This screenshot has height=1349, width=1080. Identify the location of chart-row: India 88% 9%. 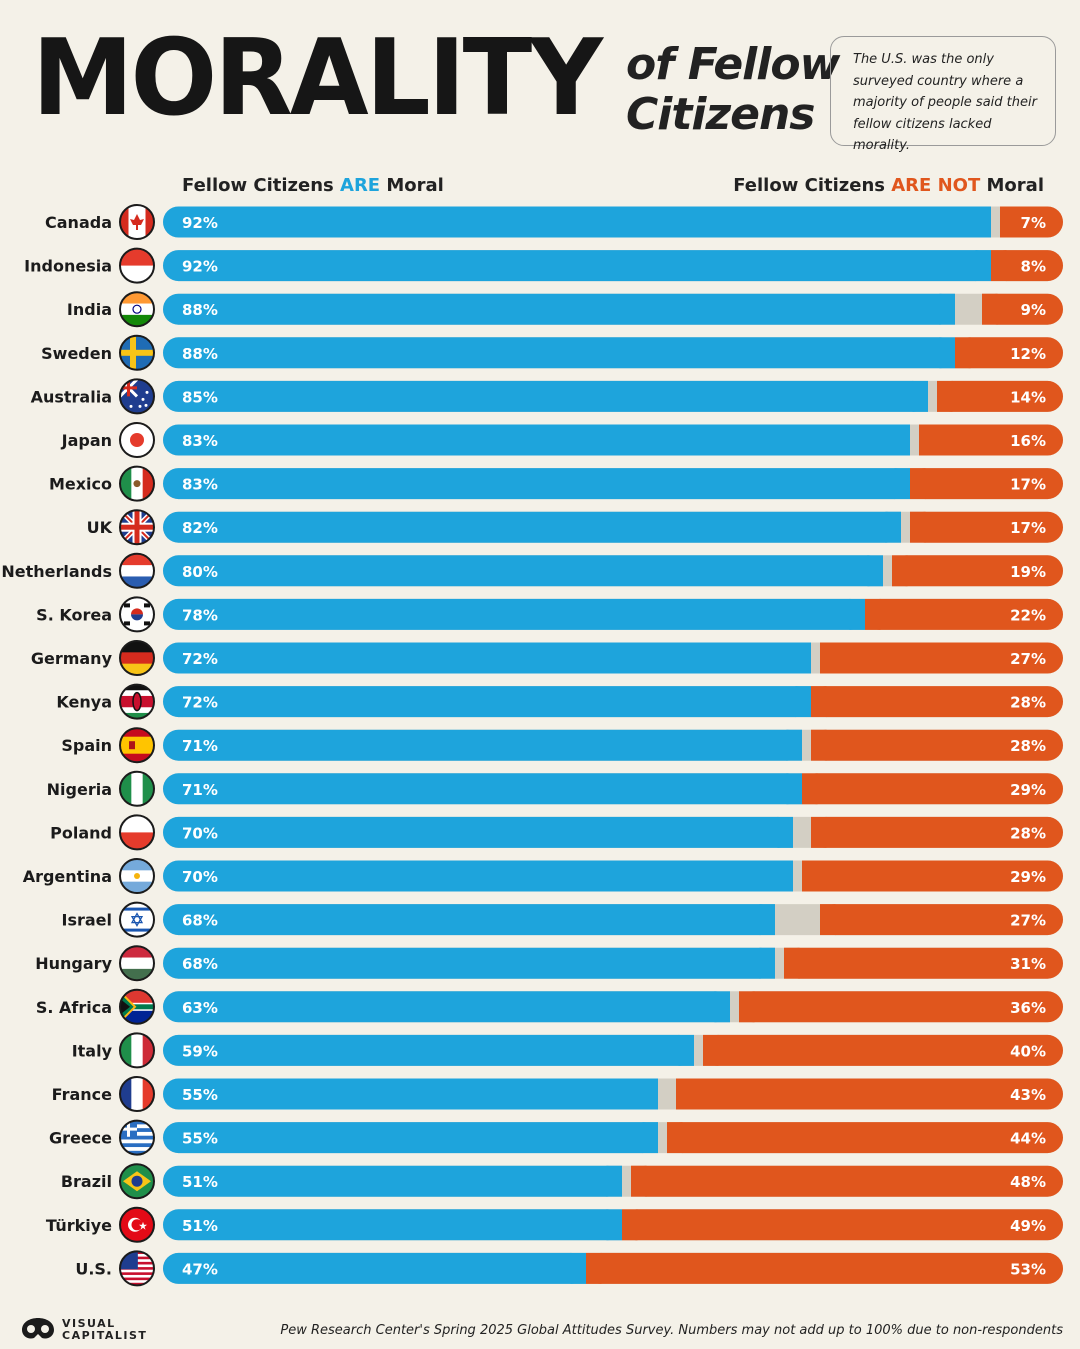
(565, 309).